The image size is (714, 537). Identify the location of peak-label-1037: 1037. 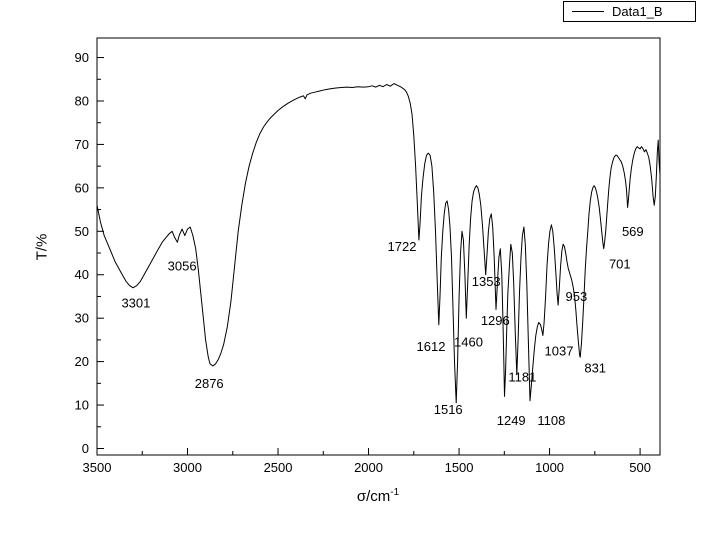
(559, 350).